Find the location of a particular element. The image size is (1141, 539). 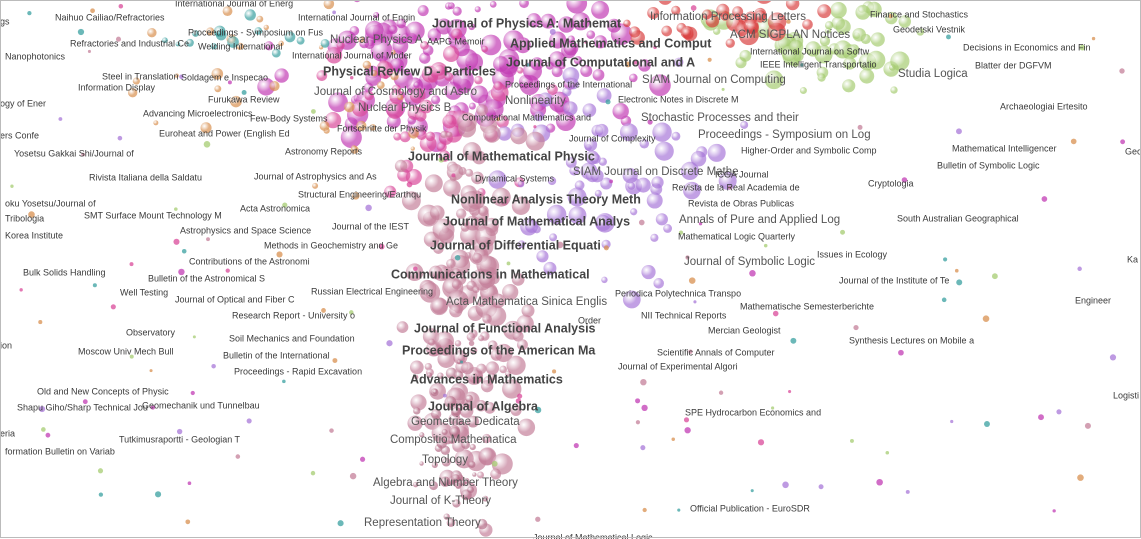

journal-label: Proceedings - Symposium on Fus is located at coordinates (256, 32).